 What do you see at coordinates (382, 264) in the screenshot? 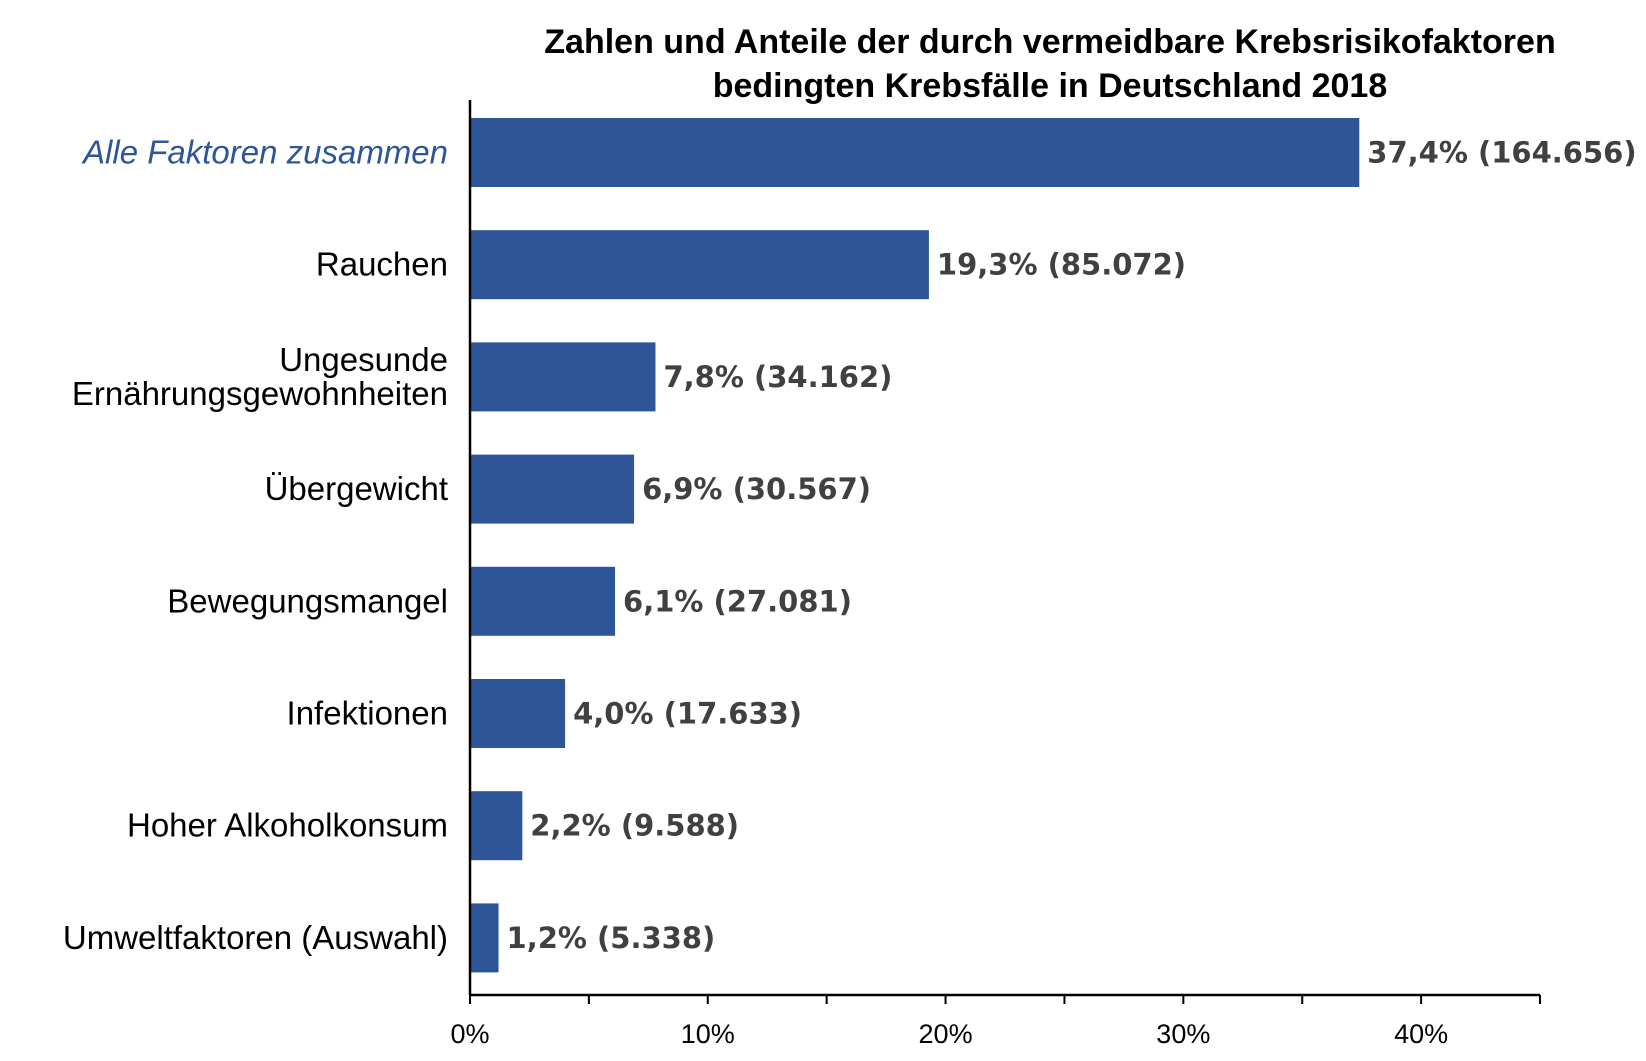
I see `category-label: Rauchen` at bounding box center [382, 264].